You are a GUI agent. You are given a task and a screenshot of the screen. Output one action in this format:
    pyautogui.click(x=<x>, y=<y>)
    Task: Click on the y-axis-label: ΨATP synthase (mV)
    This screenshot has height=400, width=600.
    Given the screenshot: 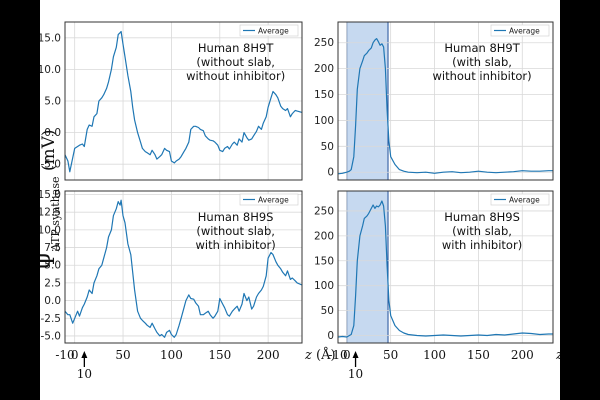 What is the action you would take?
    pyautogui.click(x=51, y=199)
    